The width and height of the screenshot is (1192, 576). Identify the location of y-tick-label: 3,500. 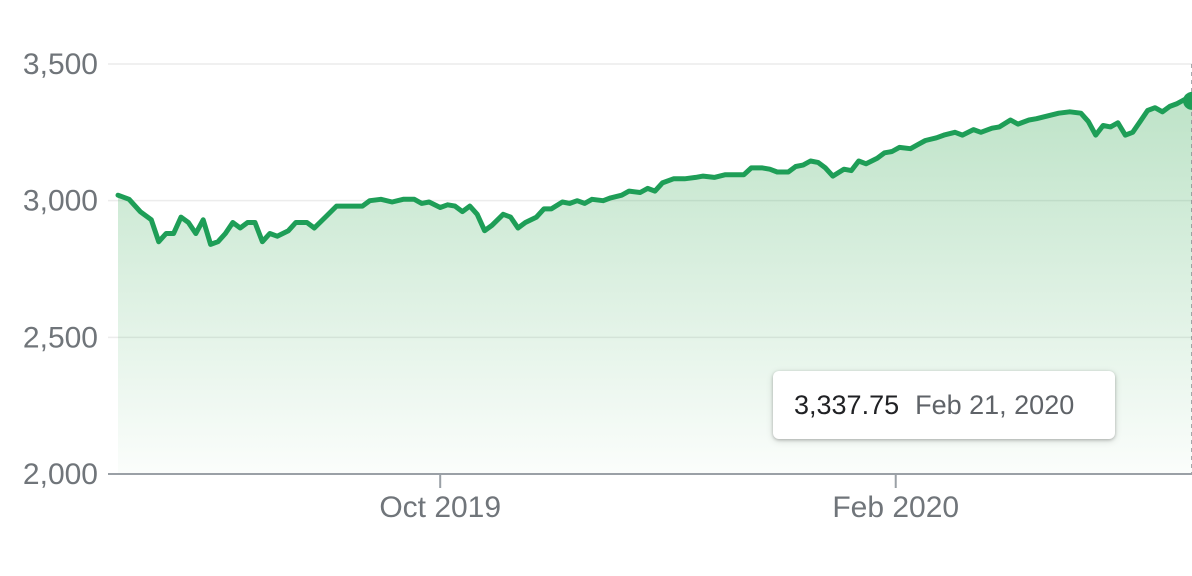
(60, 64).